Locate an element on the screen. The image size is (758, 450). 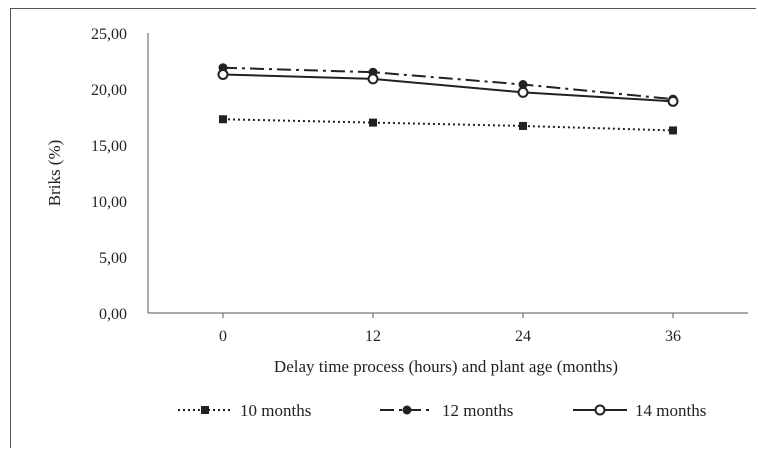
x-tick-labels: 0 12 24 36 is located at coordinates (450, 329).